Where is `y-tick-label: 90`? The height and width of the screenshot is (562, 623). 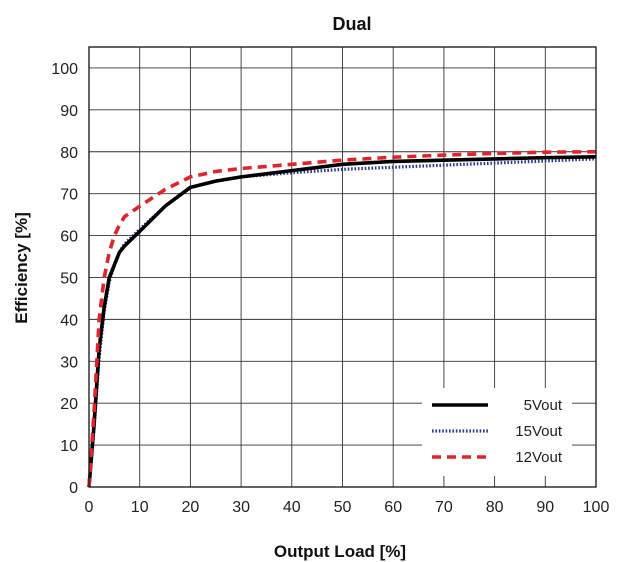 y-tick-label: 90 is located at coordinates (69, 111).